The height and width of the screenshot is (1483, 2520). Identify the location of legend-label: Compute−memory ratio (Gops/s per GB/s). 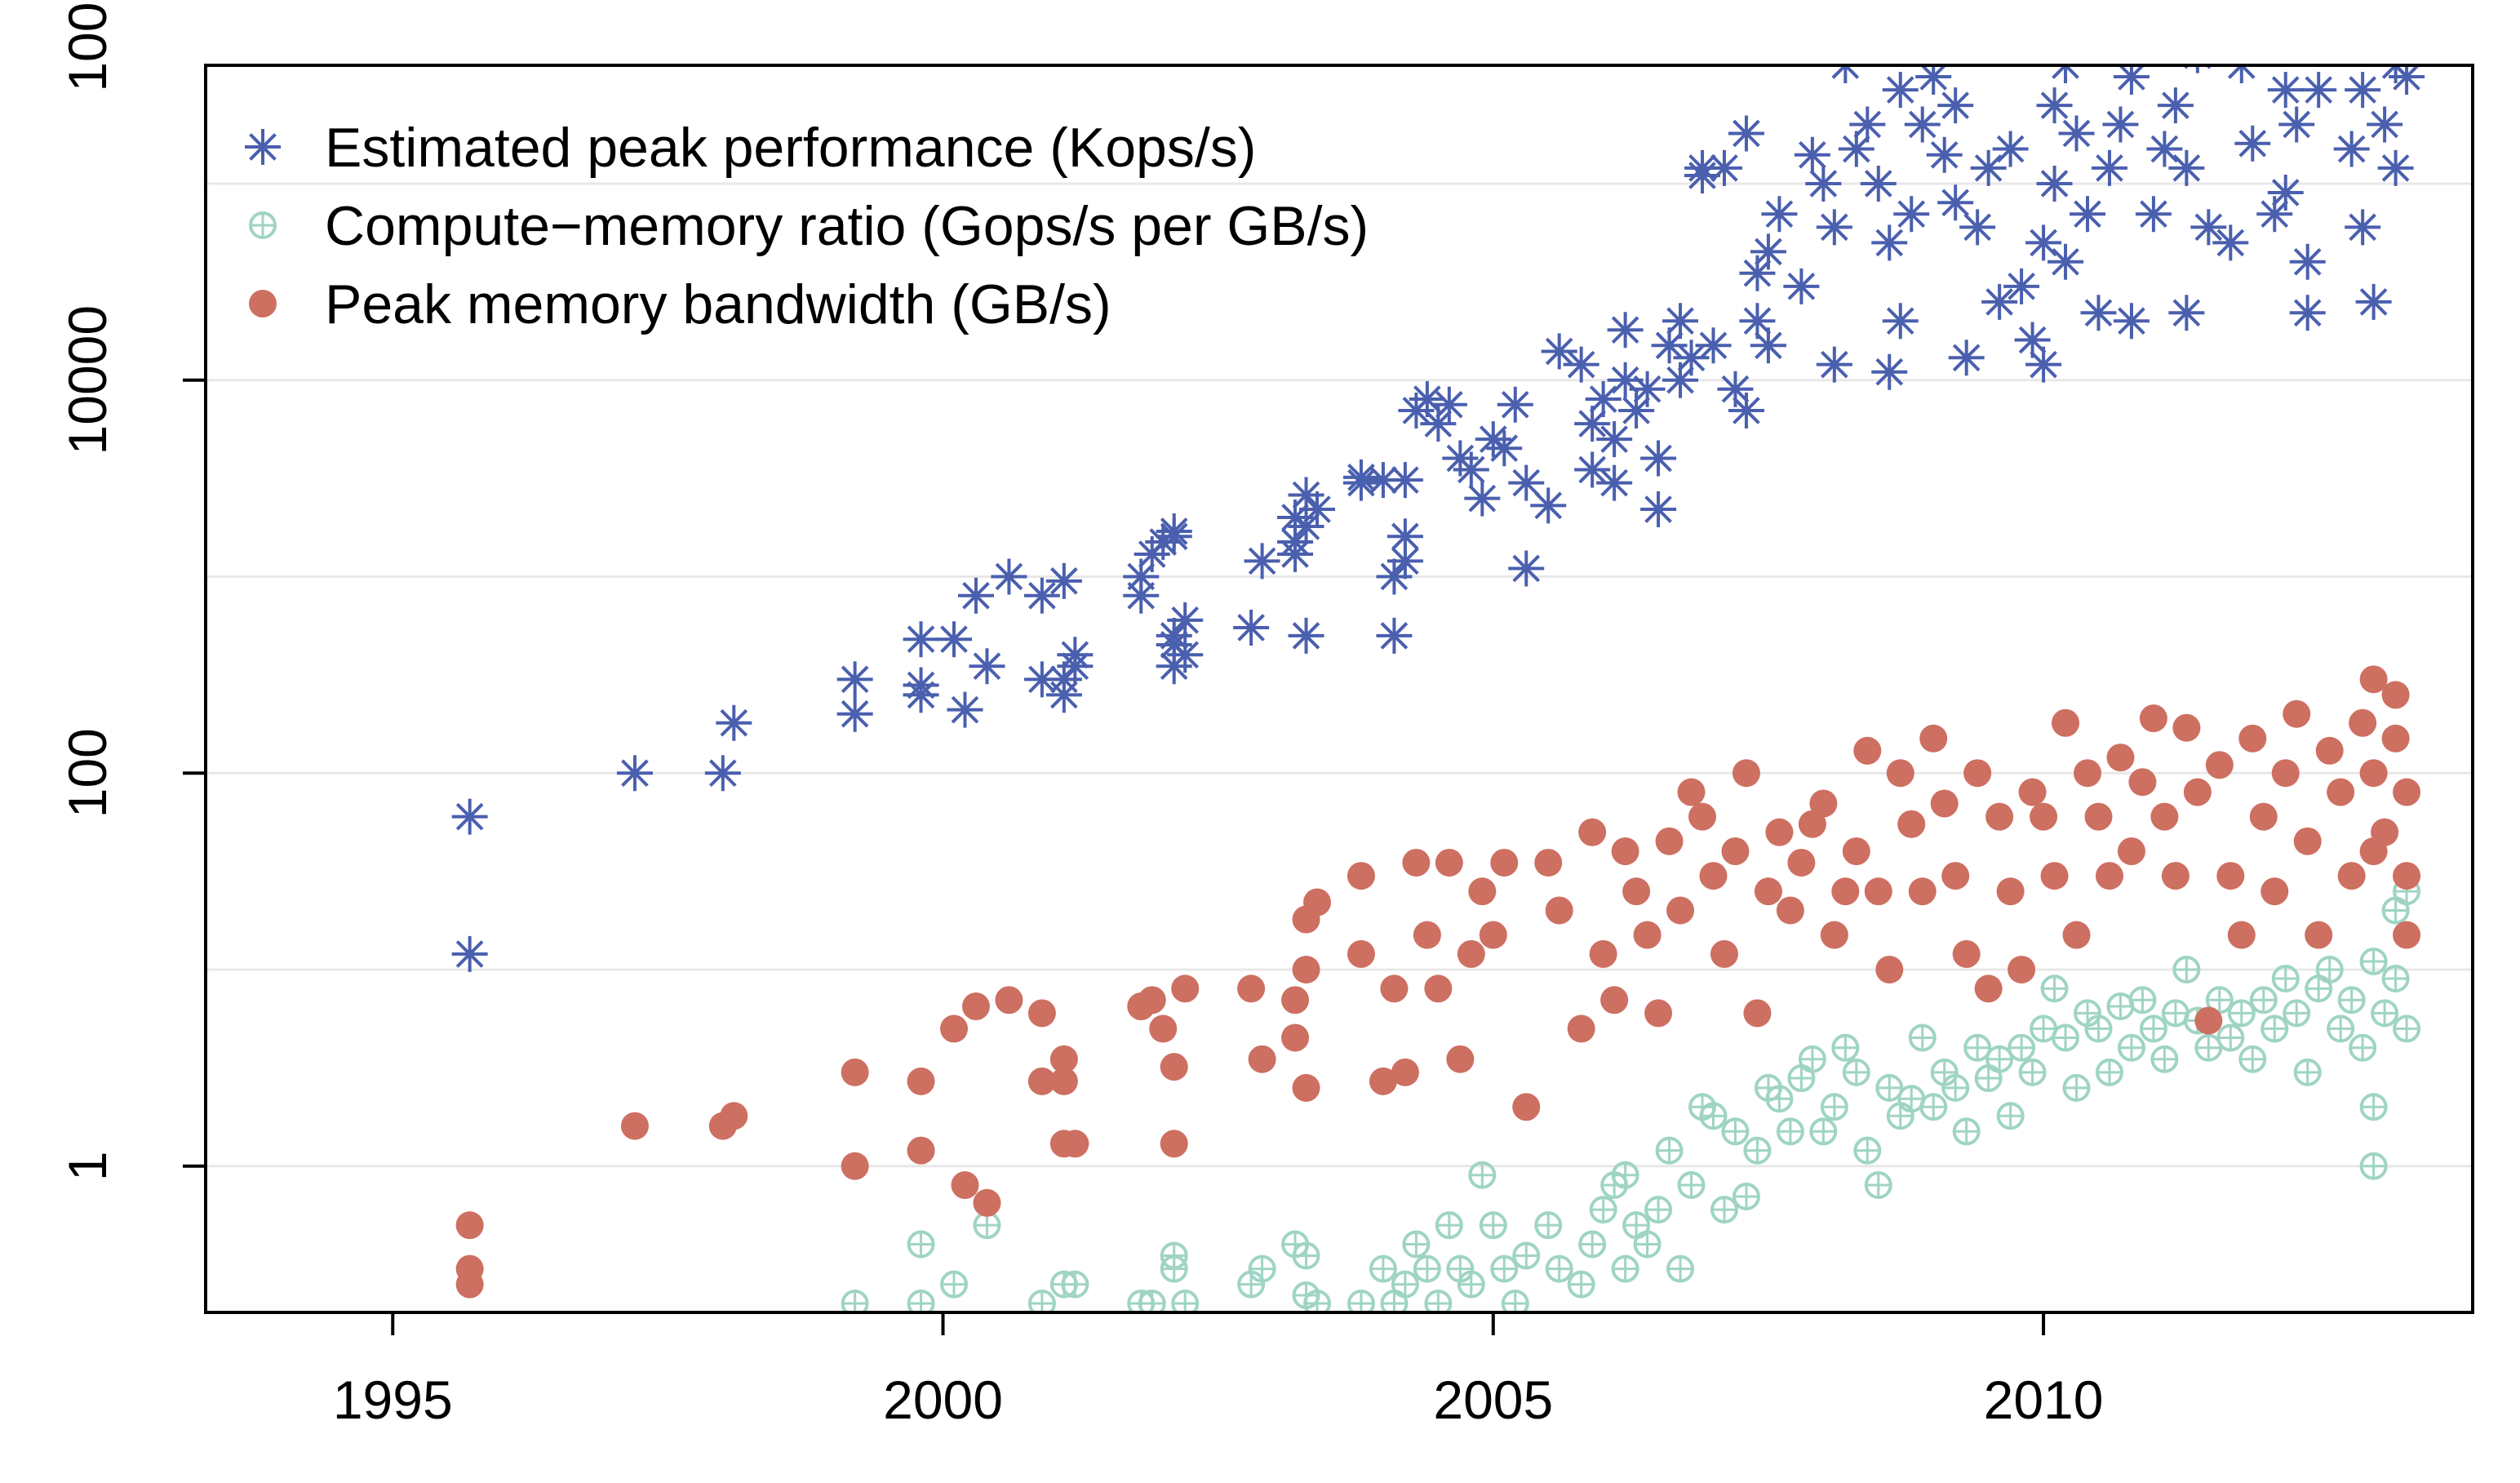
(847, 226).